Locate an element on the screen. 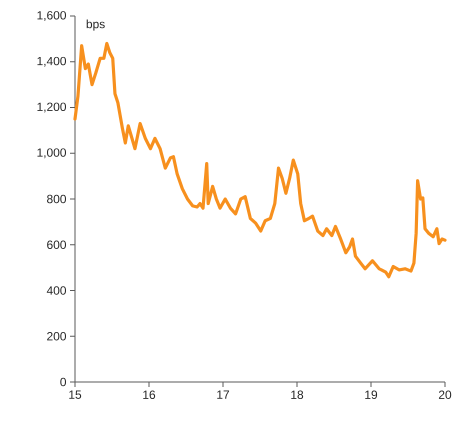 Image resolution: width=456 pixels, height=442 pixels. x-tick-label: 15 is located at coordinates (75, 394).